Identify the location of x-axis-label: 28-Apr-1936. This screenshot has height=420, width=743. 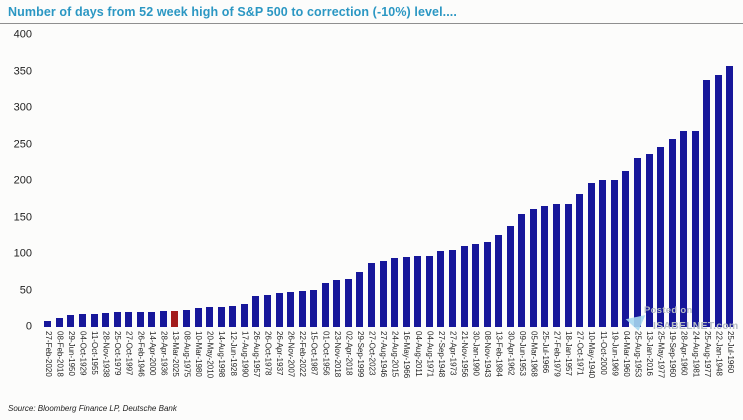
(164, 353).